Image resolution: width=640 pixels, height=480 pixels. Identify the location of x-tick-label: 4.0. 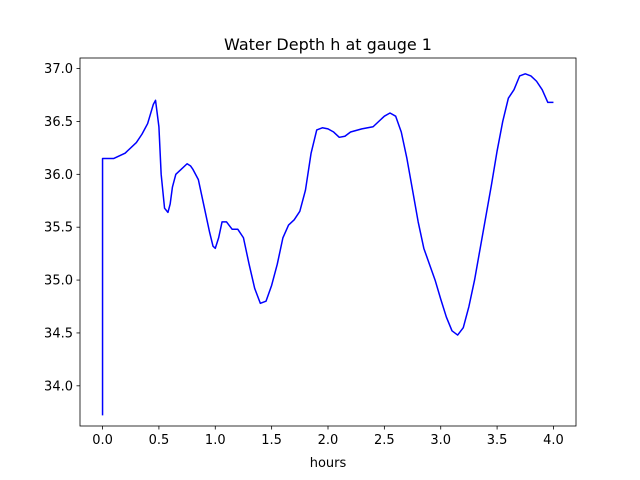
(553, 440).